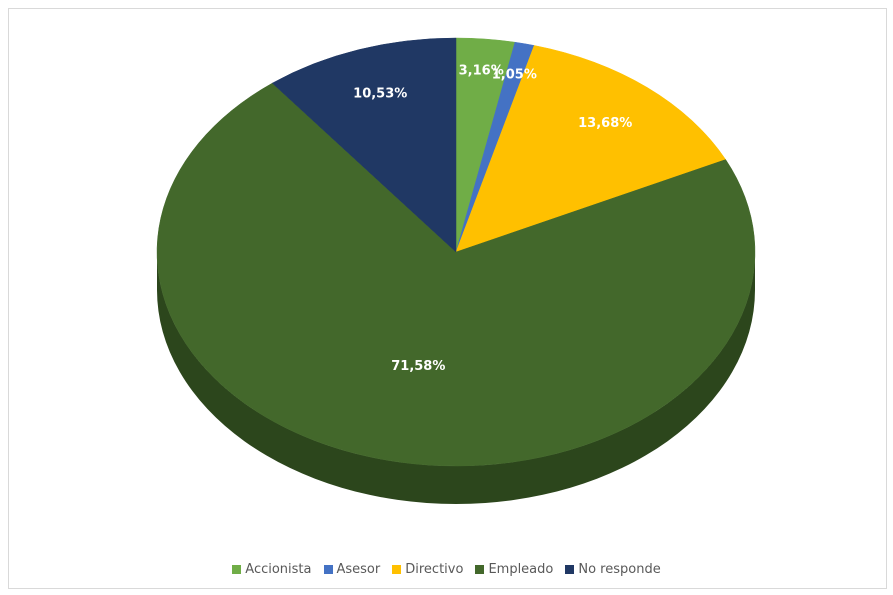 The image size is (893, 595). Describe the element at coordinates (570, 569) in the screenshot. I see `legend-swatch-no-responde` at that location.